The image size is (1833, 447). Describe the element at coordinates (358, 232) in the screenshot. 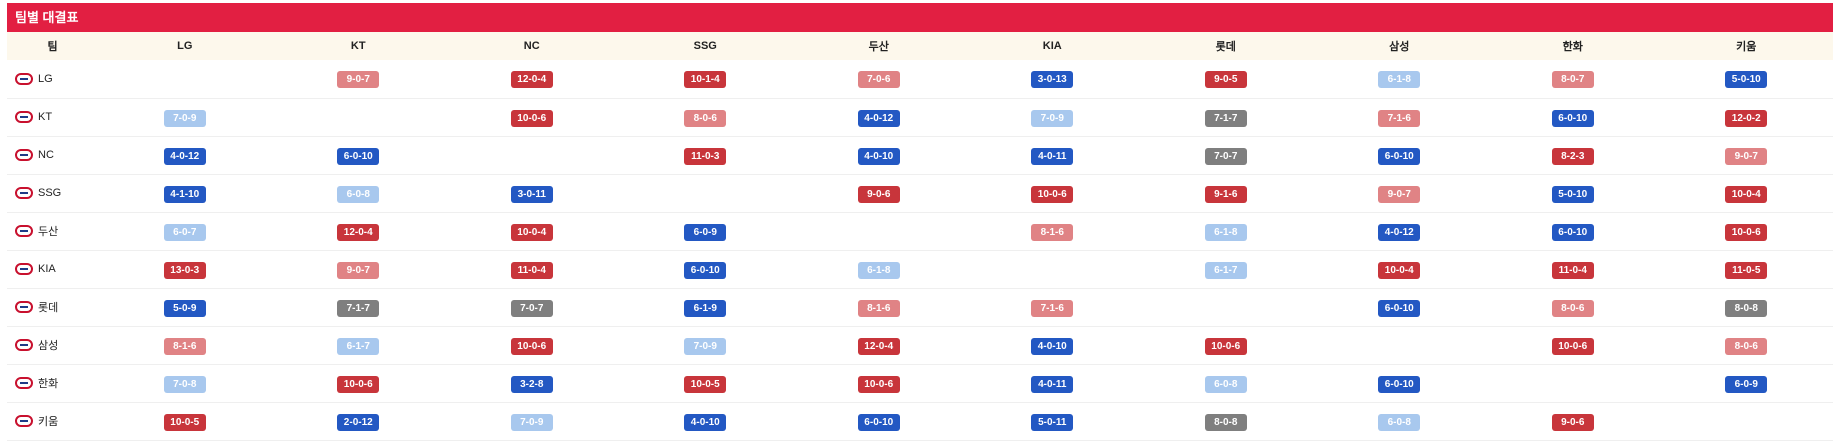

I see `record-badge: 12-0-4` at that location.